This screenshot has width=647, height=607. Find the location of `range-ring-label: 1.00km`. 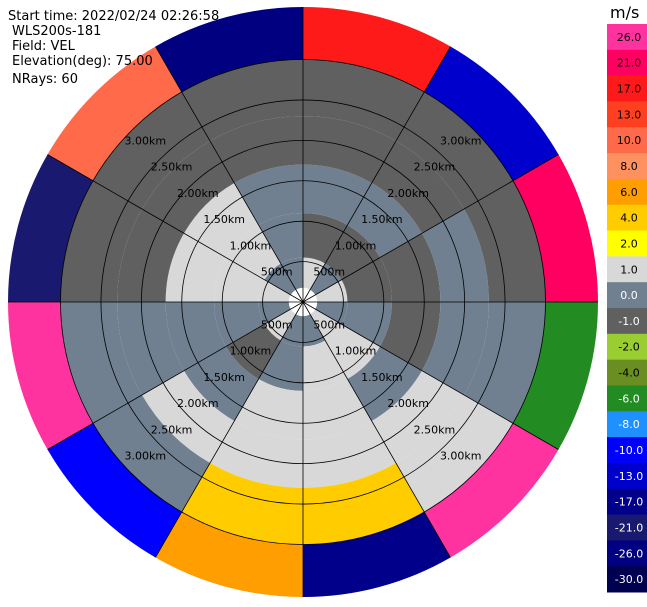

range-ring-label: 1.00km is located at coordinates (356, 351).